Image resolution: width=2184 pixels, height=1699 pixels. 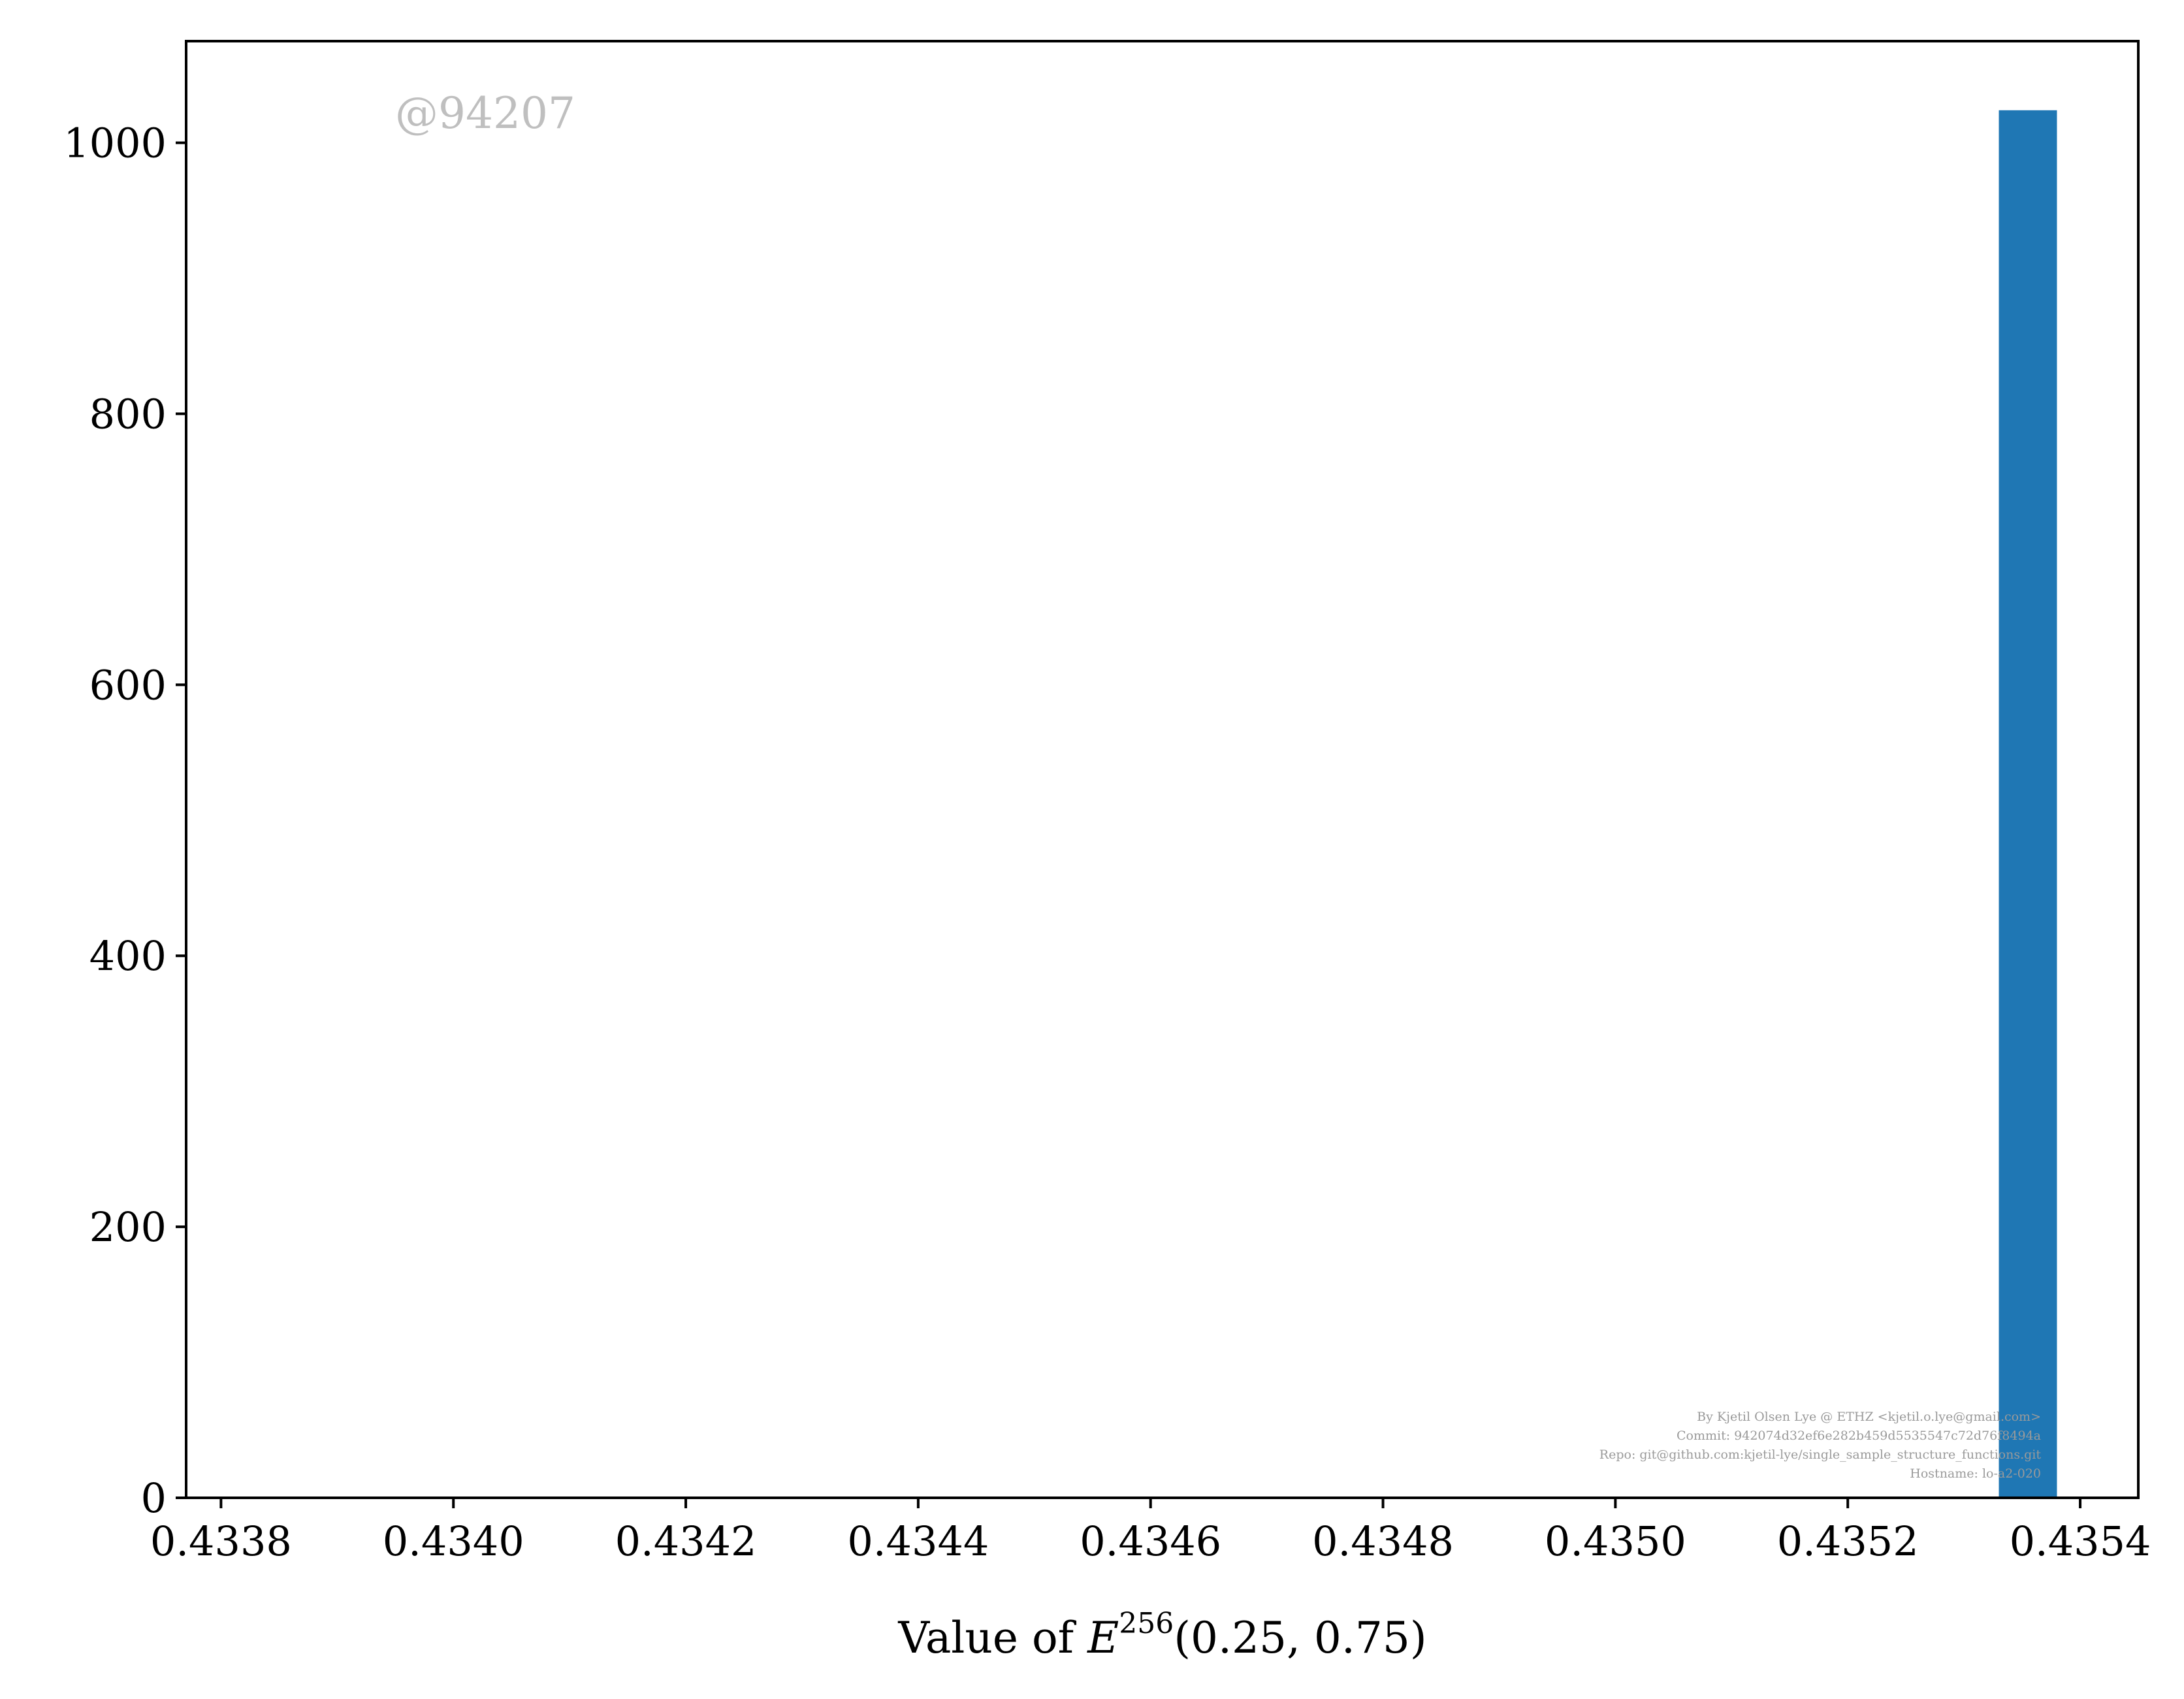 I want to click on x-axis-label-symbol: E, so click(x=1103, y=1638).